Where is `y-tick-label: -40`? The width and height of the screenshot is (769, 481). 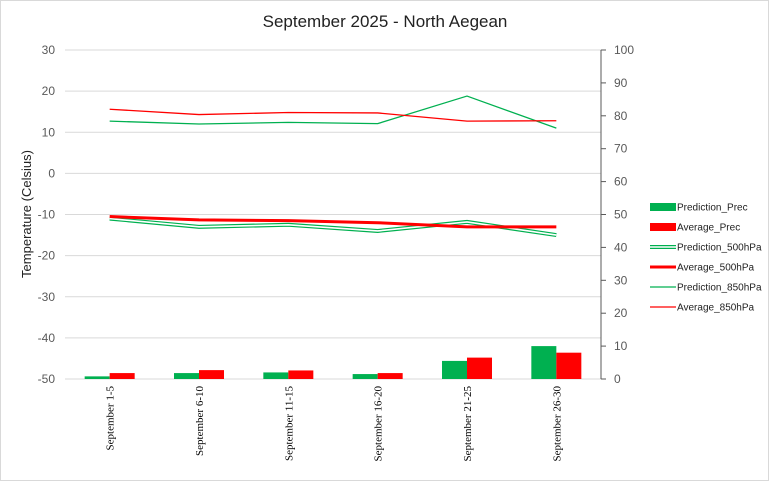
y-tick-label: -40 is located at coordinates (47, 338).